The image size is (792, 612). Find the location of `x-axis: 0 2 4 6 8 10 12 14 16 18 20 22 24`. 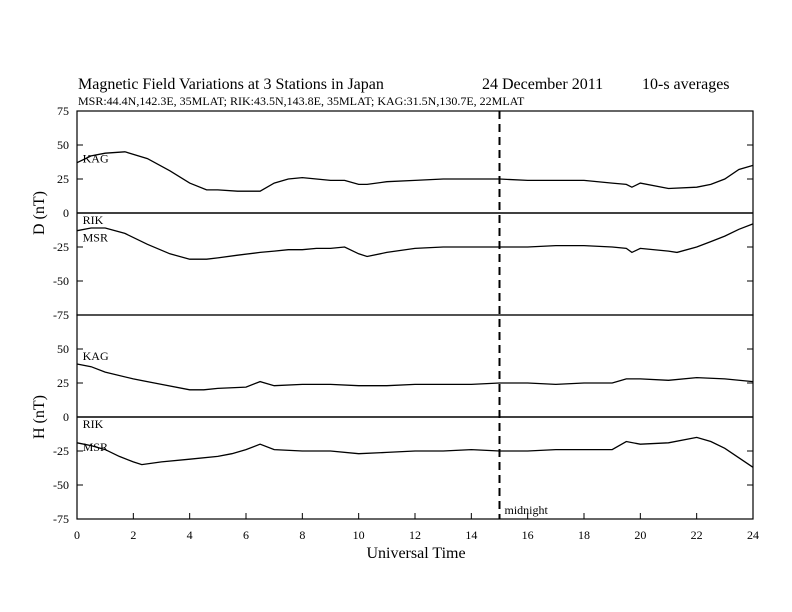

x-axis: 0 2 4 6 8 10 12 14 16 18 20 22 24 is located at coordinates (416, 527).